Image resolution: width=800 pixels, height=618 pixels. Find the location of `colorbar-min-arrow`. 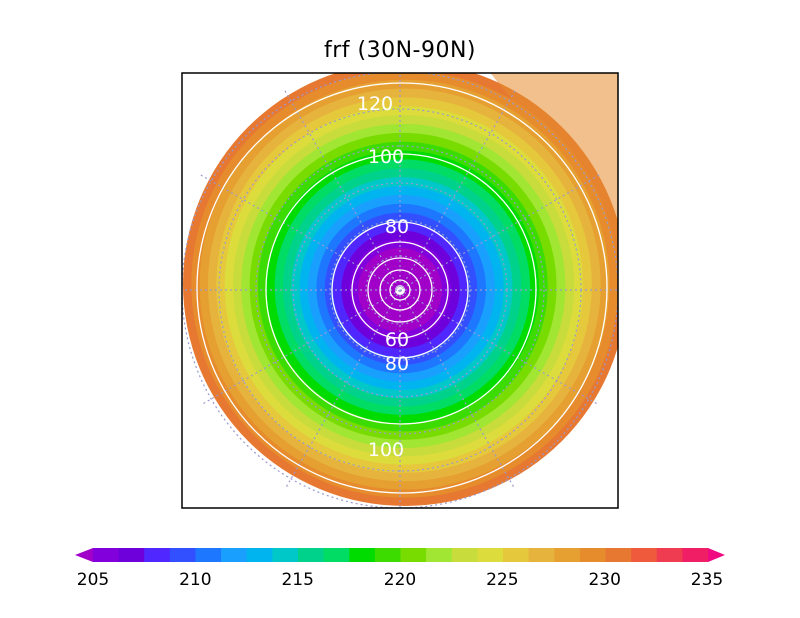

colorbar-min-arrow is located at coordinates (84, 555).